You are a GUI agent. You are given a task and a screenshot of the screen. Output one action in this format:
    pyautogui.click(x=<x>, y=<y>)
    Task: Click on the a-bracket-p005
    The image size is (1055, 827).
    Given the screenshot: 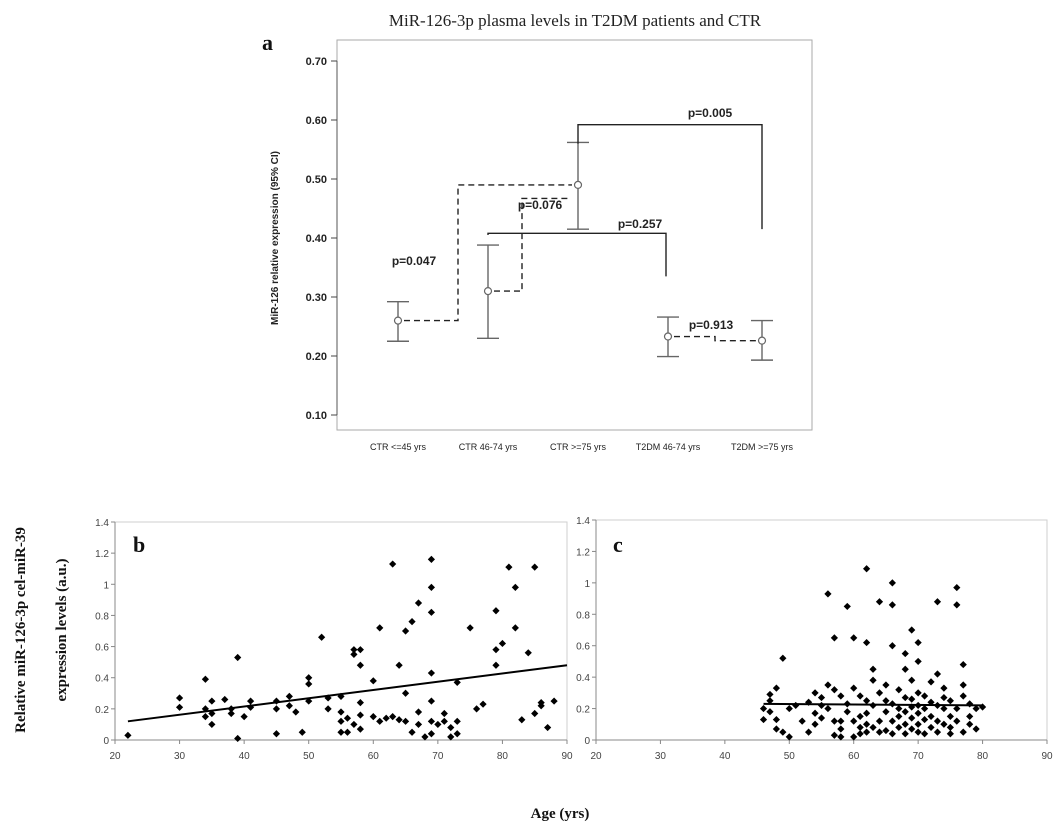 What is the action you would take?
    pyautogui.click(x=670, y=177)
    